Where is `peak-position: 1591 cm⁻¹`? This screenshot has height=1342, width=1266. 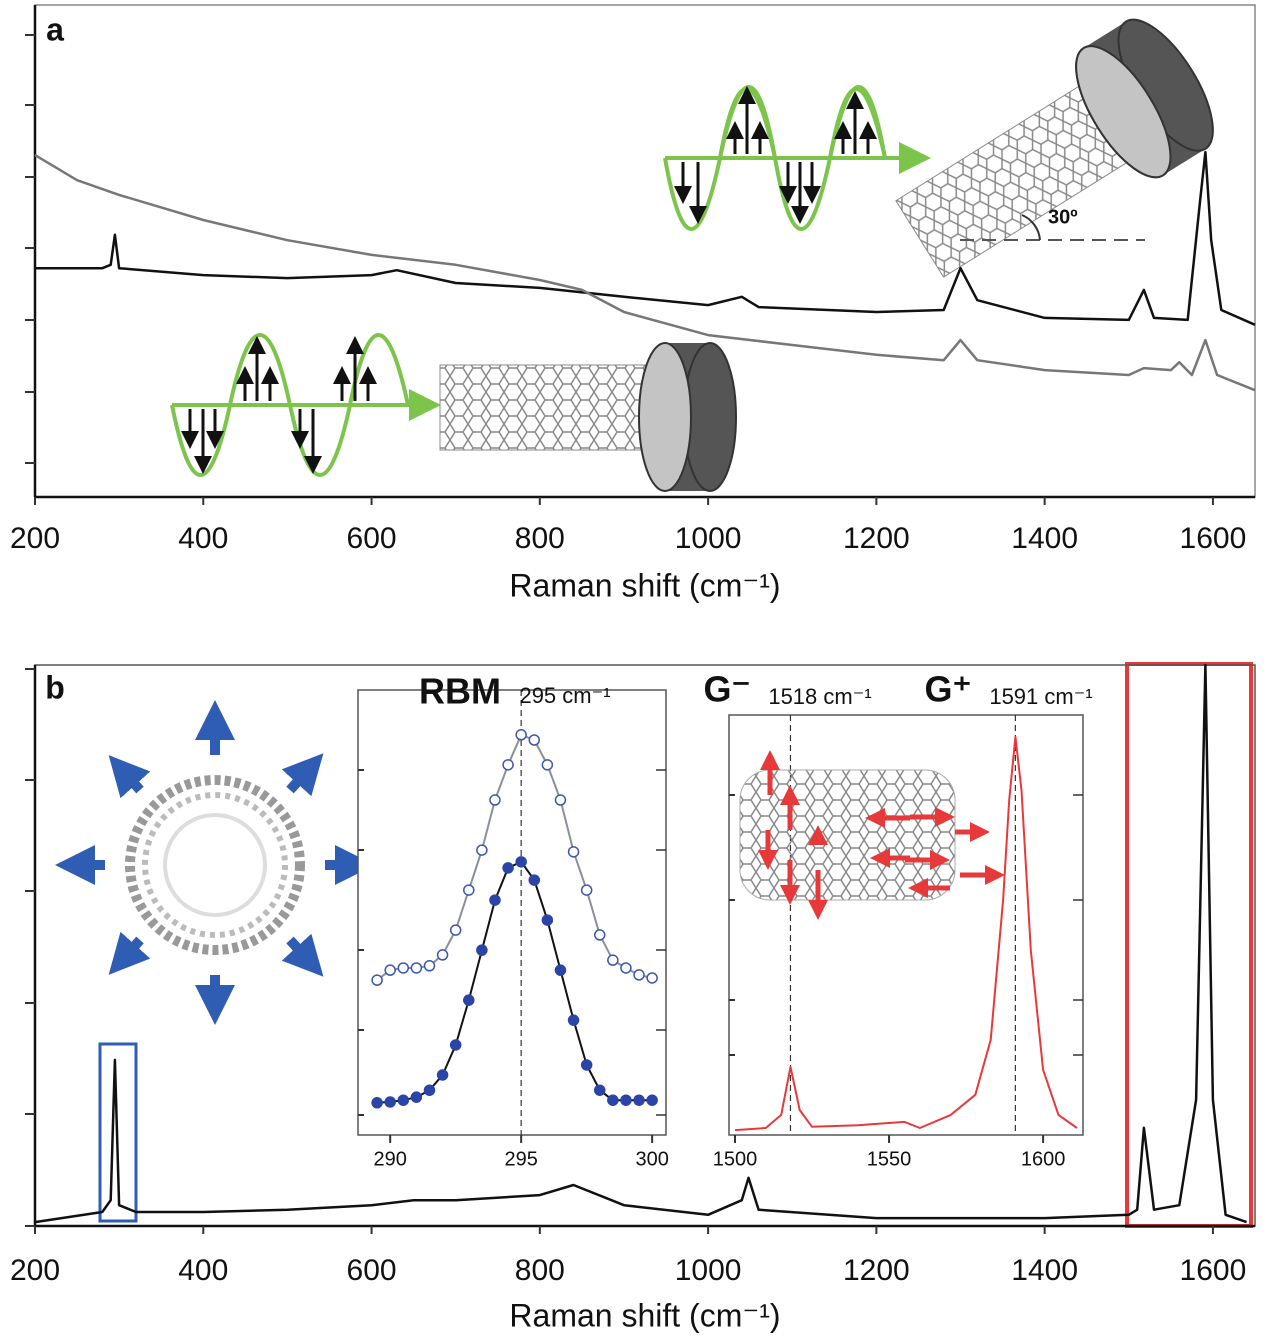 peak-position: 1591 cm⁻¹ is located at coordinates (1040, 696).